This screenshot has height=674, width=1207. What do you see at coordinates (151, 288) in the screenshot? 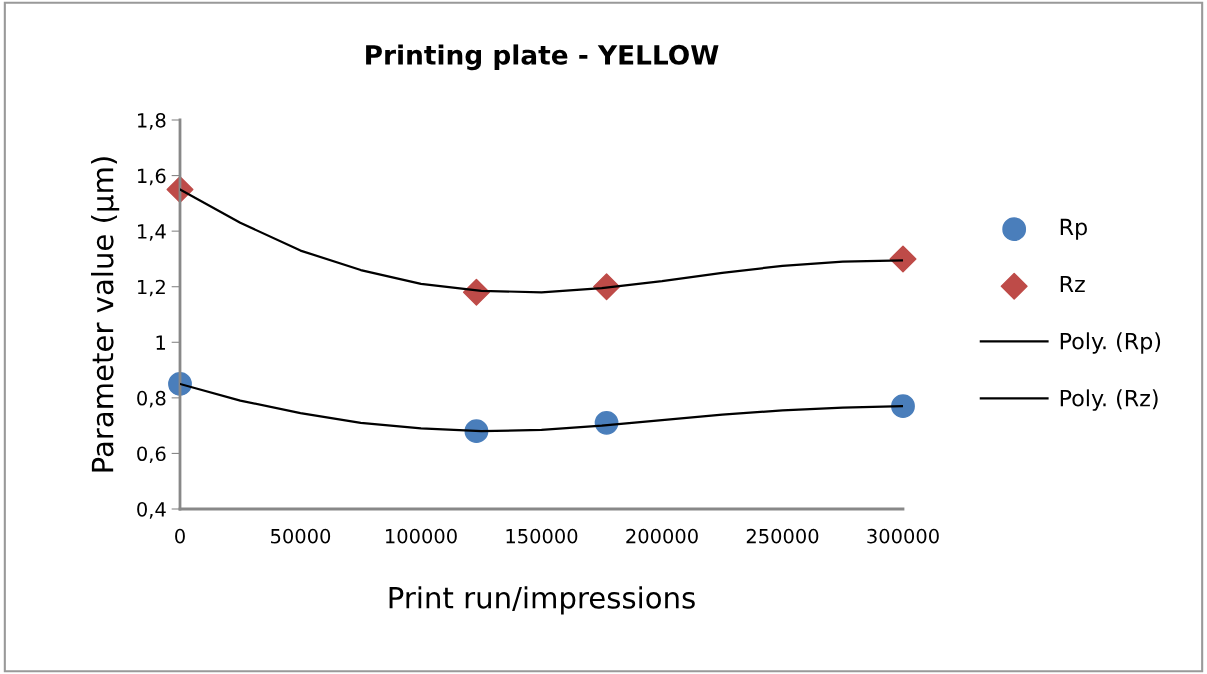
I see `y-tick-label: 1,2` at bounding box center [151, 288].